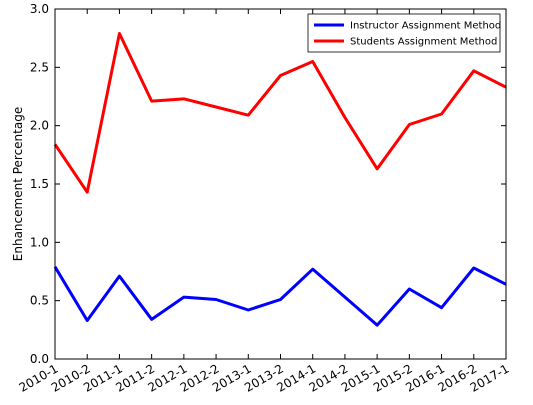  I want to click on y-tick-label: 0.0, so click(39, 359).